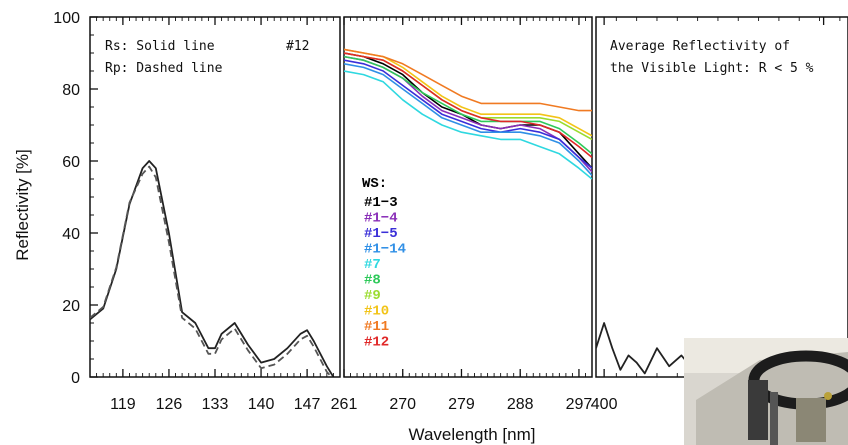 Image resolution: width=848 pixels, height=445 pixels. What do you see at coordinates (766, 391) in the screenshot?
I see `inset-photo` at bounding box center [766, 391].